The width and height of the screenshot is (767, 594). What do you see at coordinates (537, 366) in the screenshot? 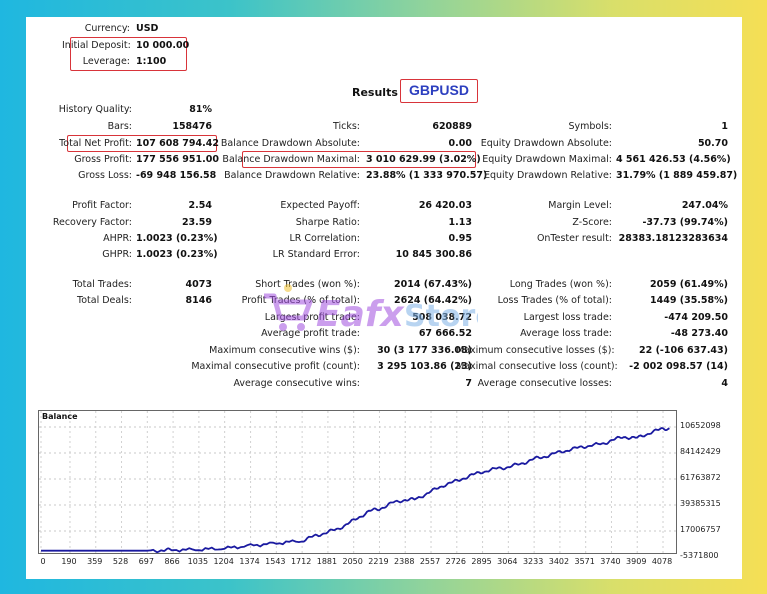
I see `maximal-consec-loss-label: Maximal consecutive loss (count):` at bounding box center [537, 366].